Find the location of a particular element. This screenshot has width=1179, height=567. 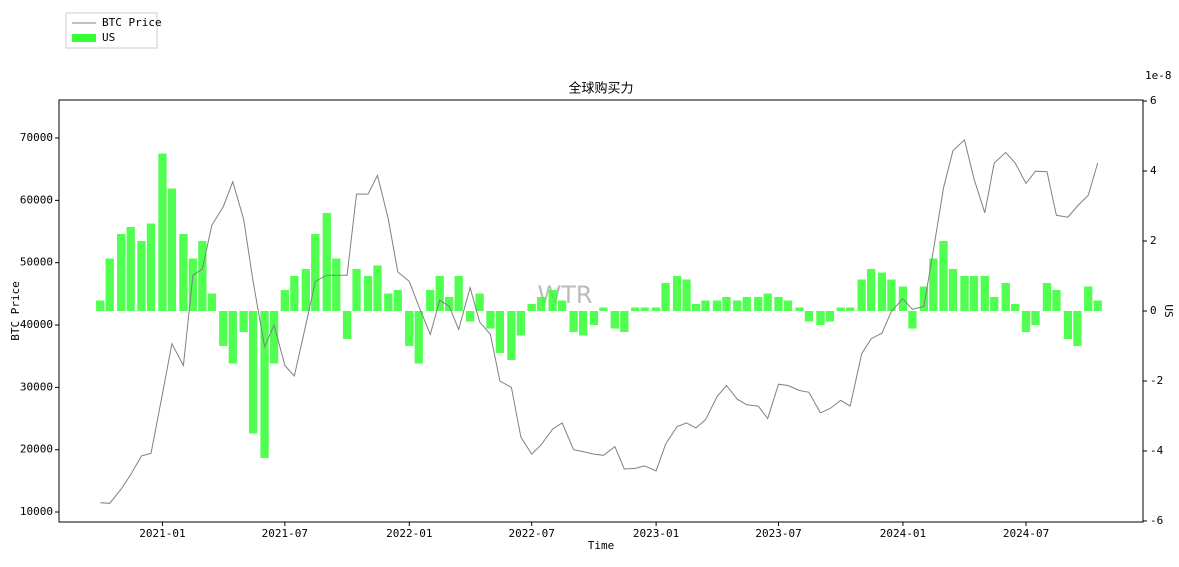

x-tick-label: 2022-01 is located at coordinates (409, 533).